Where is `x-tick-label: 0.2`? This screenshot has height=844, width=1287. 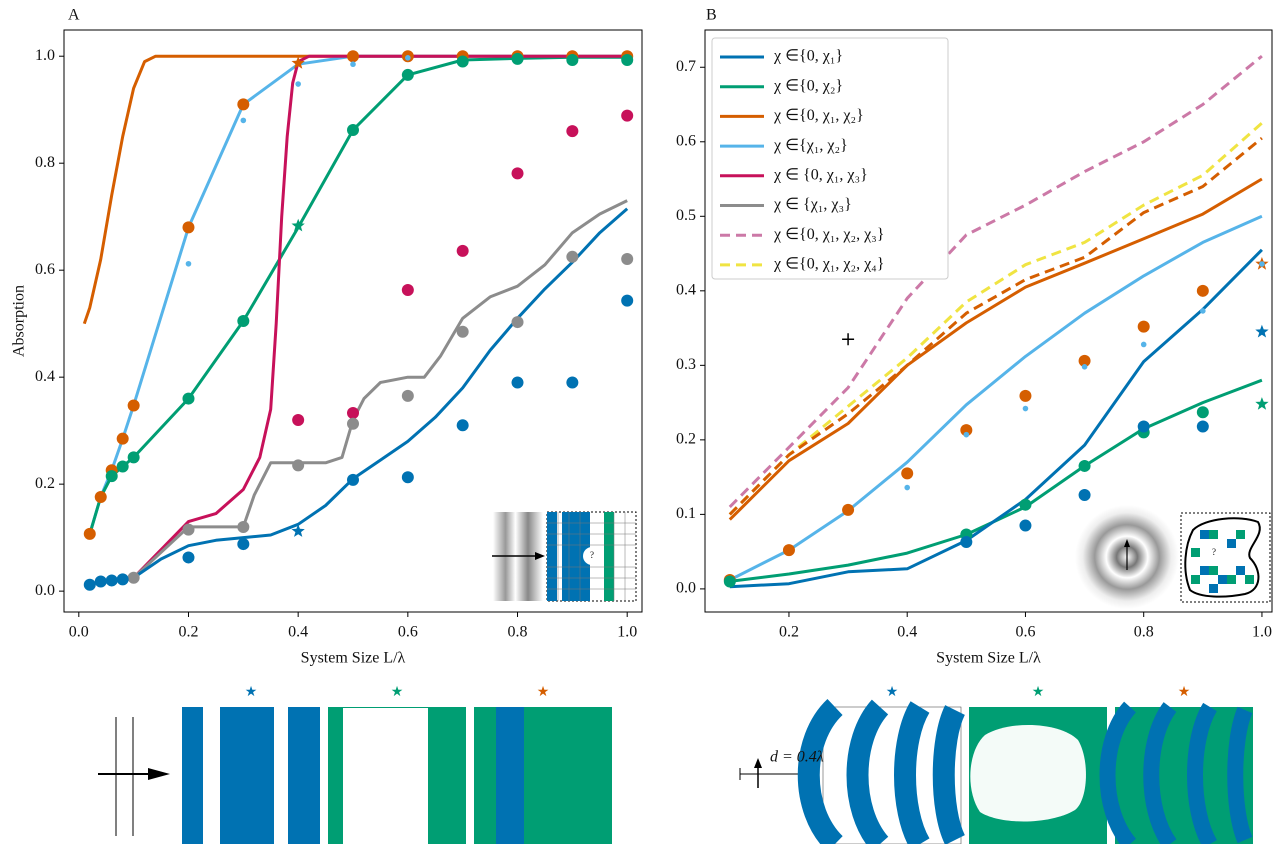 x-tick-label: 0.2 is located at coordinates (188, 632).